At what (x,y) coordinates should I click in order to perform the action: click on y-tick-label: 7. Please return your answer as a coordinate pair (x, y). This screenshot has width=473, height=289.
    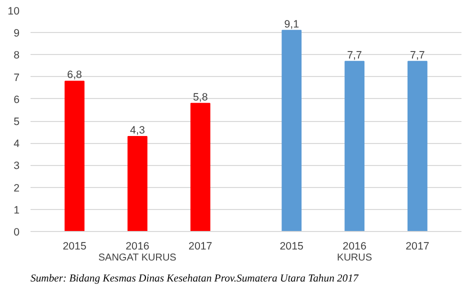
    Looking at the image, I should click on (17, 78).